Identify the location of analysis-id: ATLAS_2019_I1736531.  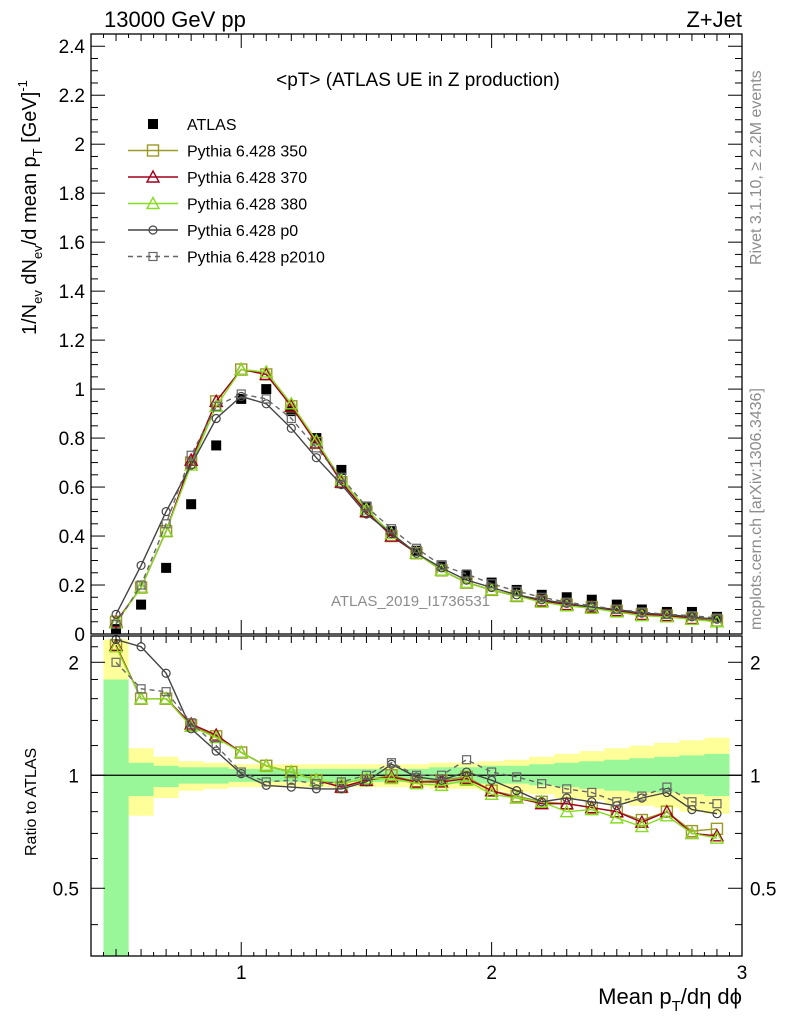
(410, 601).